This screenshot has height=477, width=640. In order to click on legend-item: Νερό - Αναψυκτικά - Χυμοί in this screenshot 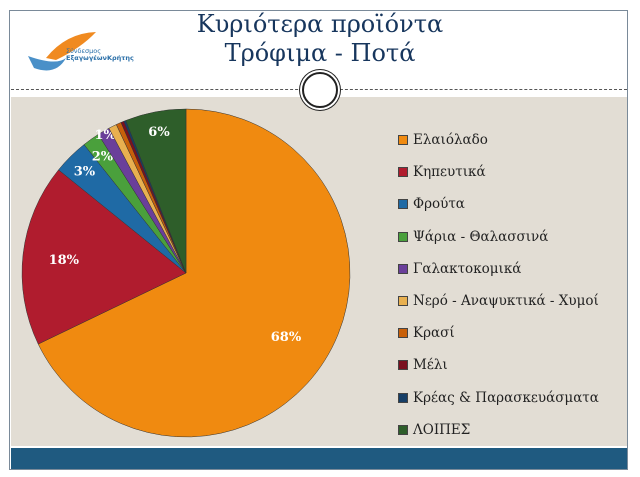, I will do `click(498, 301)`.